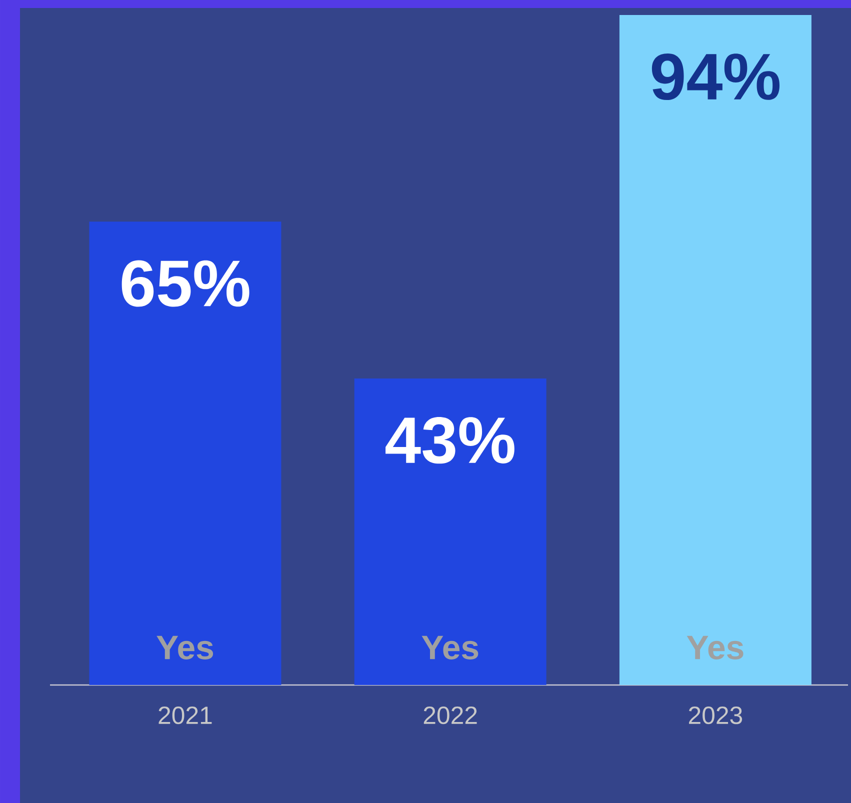 This screenshot has height=803, width=851. What do you see at coordinates (185, 715) in the screenshot?
I see `x-tick-label: 2021` at bounding box center [185, 715].